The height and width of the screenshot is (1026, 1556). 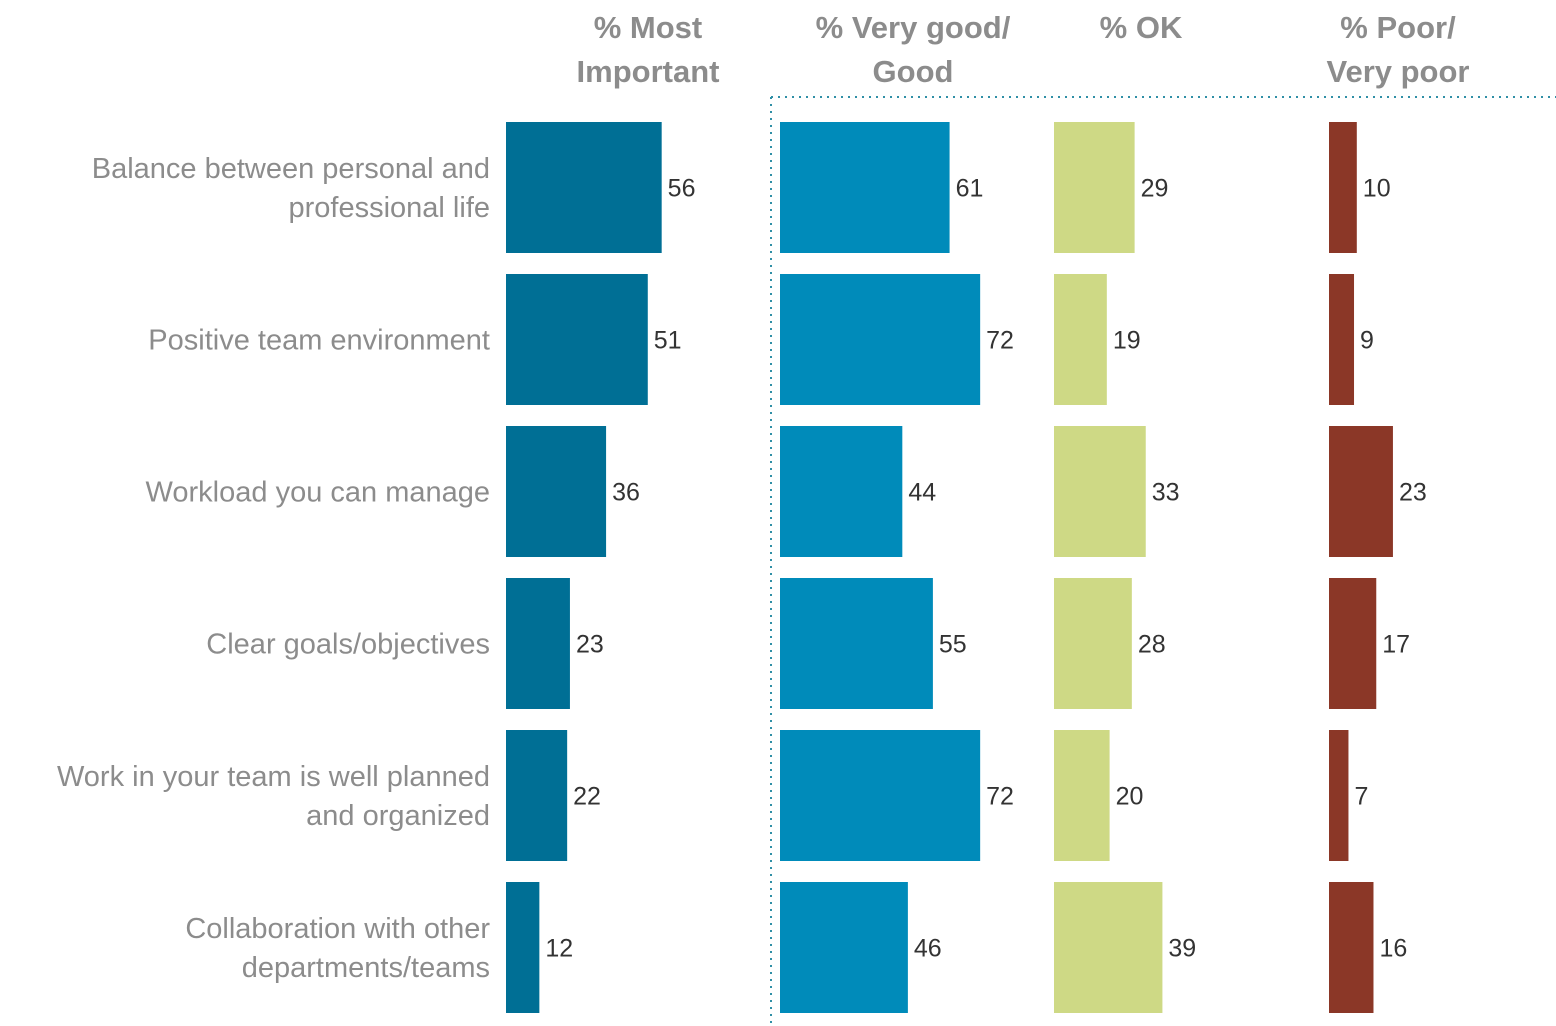 What do you see at coordinates (953, 645) in the screenshot?
I see `value-label-series-1-row-3: 55` at bounding box center [953, 645].